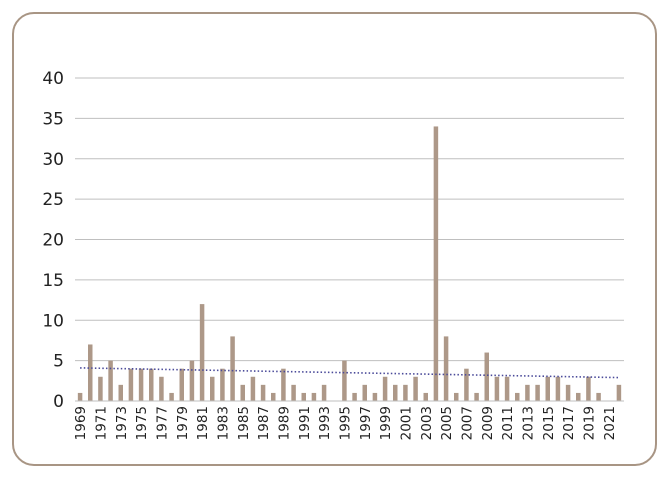 The height and width of the screenshot is (480, 671). What do you see at coordinates (53, 79) in the screenshot?
I see `y-tick-label: 40` at bounding box center [53, 79].